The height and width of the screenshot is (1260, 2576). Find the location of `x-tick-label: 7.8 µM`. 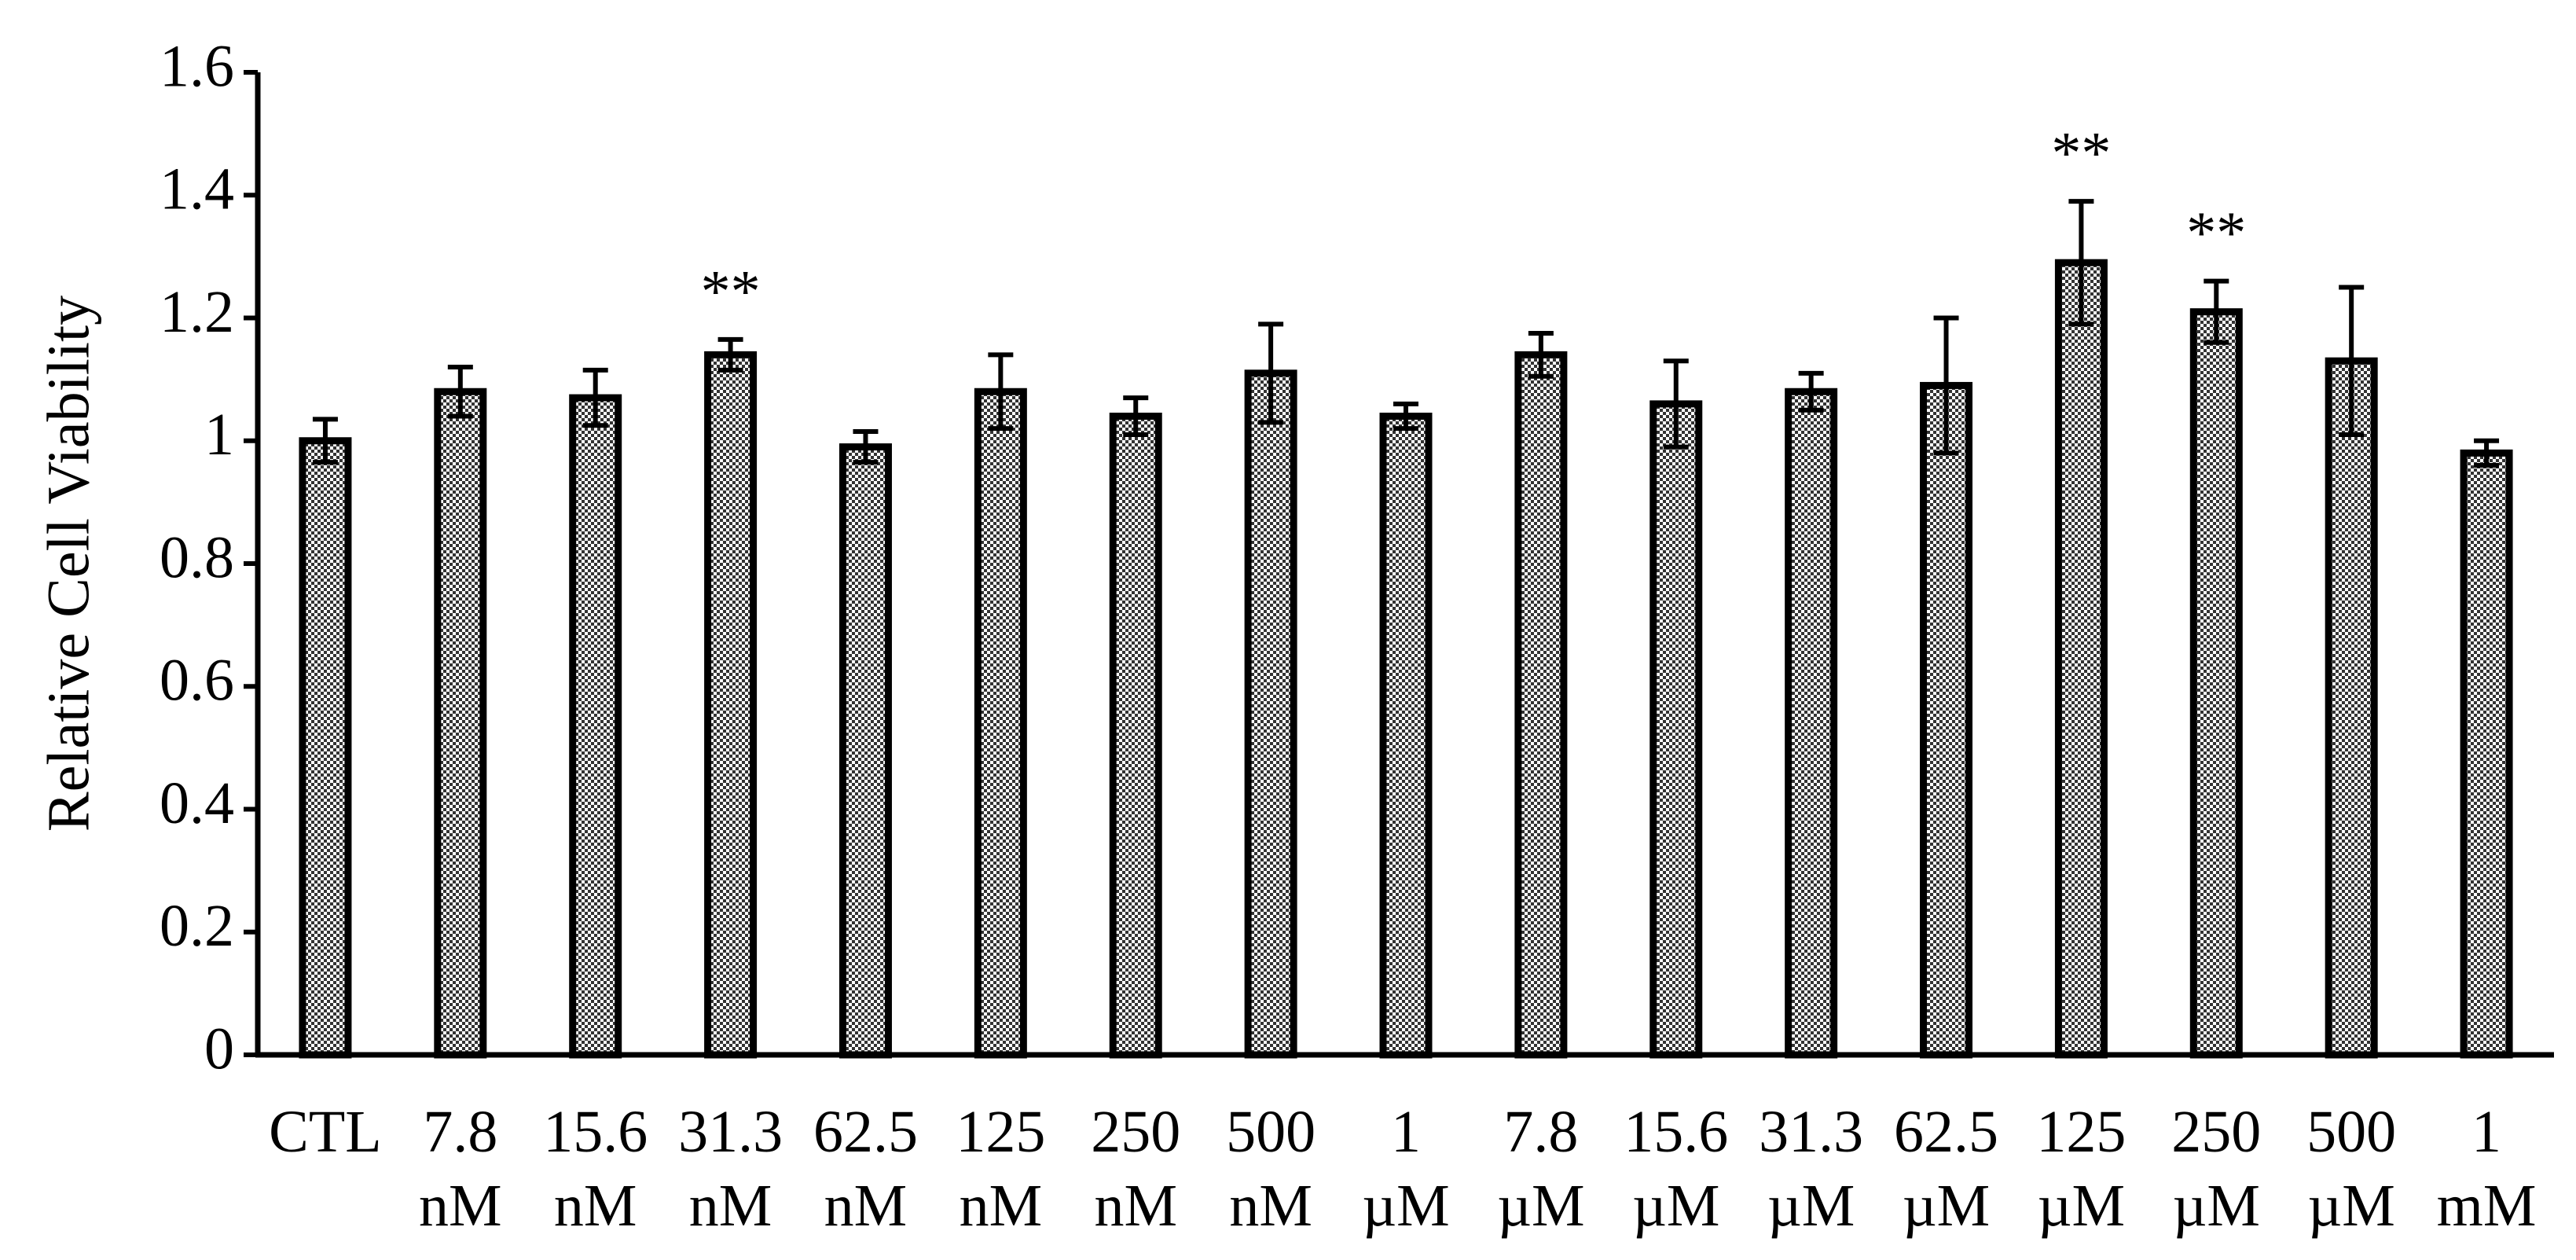

x-tick-label: 7.8 µM is located at coordinates (1540, 1169).